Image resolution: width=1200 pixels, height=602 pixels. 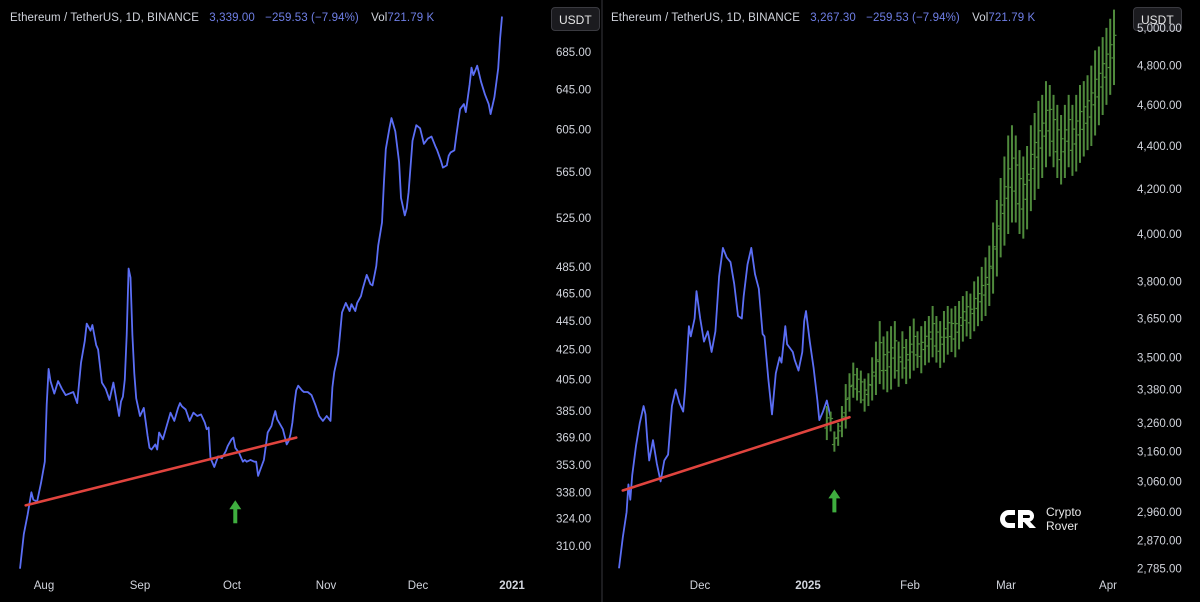 I want to click on left-y-tick-label: 353.00, so click(x=573, y=466).